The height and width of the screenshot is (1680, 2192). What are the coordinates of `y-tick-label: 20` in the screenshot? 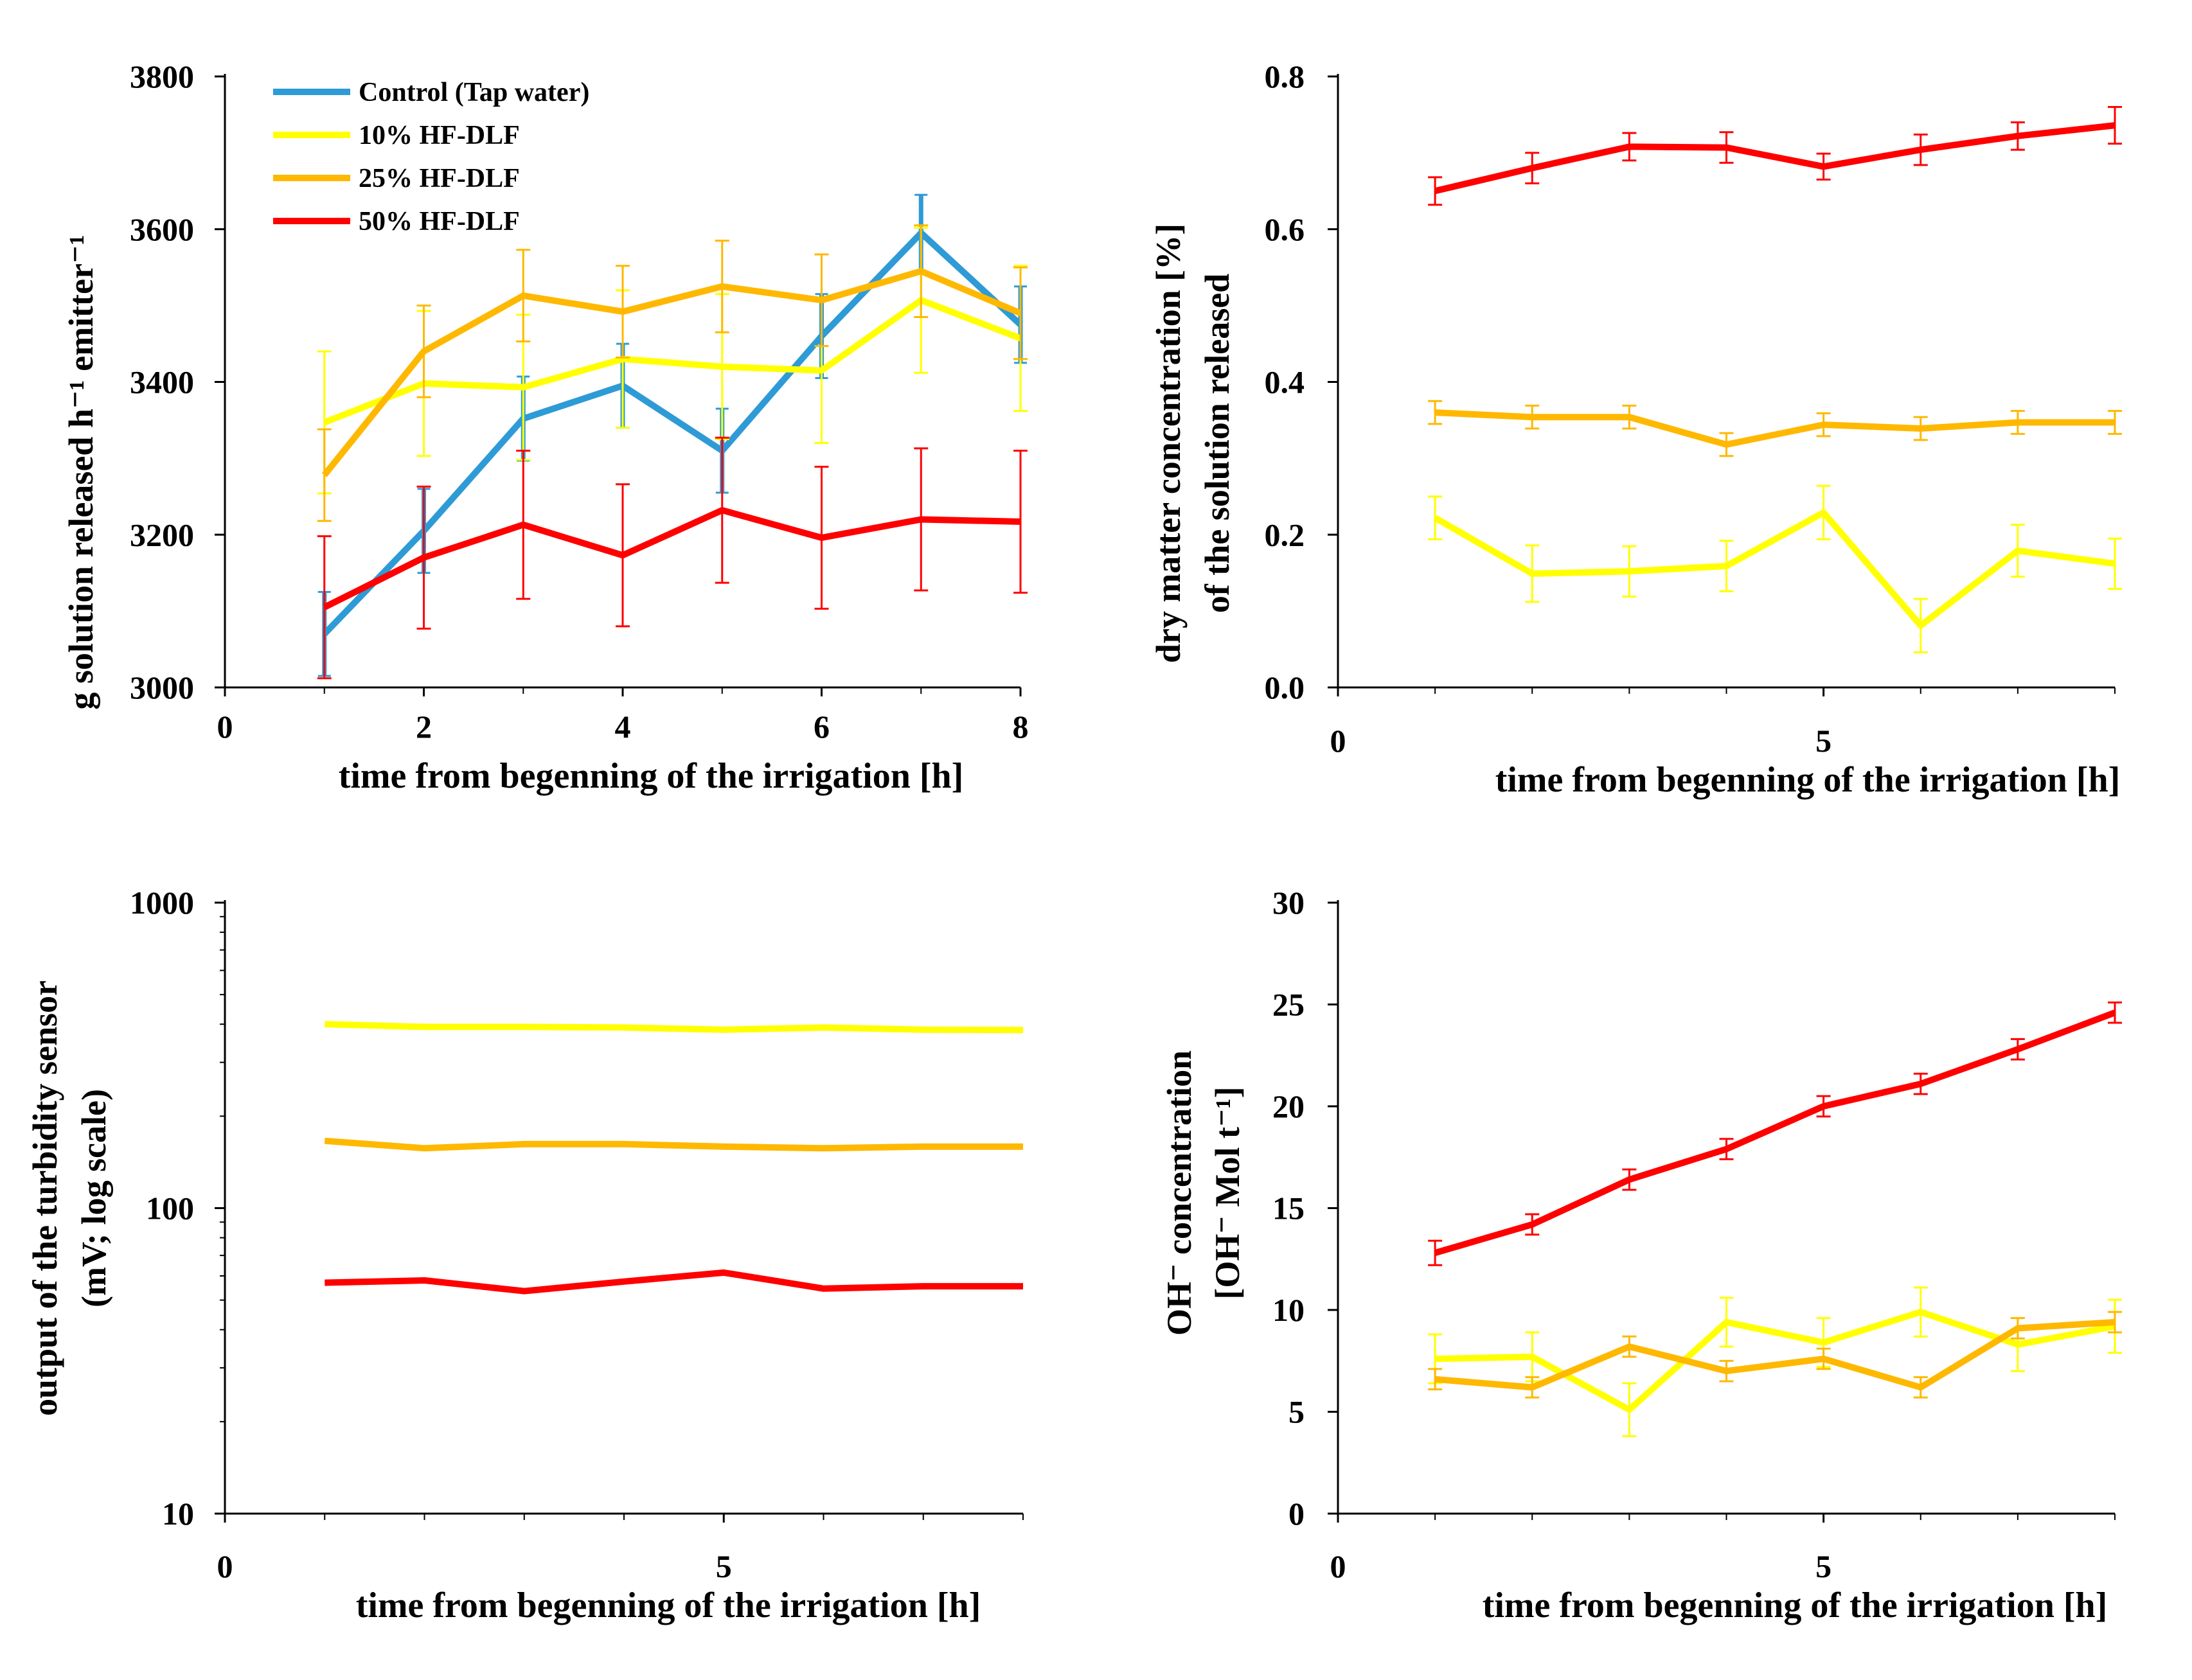 It's located at (1288, 1106).